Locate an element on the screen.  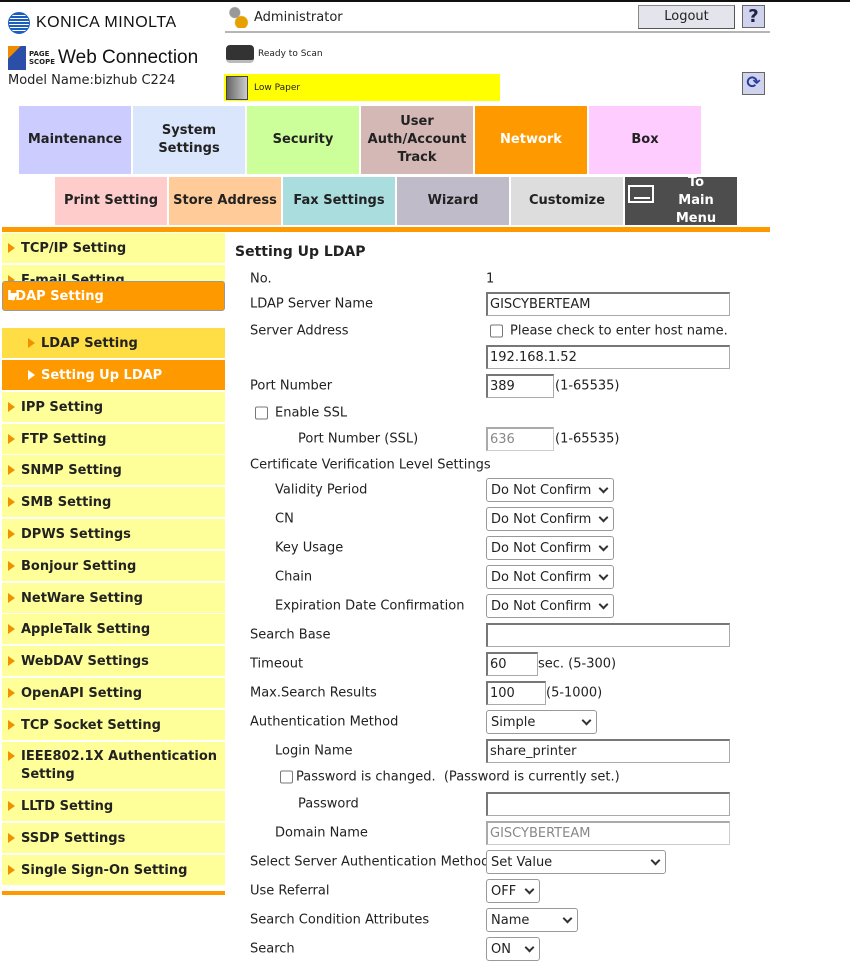
sidebar-item-appletalk-setting: AppleTalk Setting is located at coordinates (113, 629).